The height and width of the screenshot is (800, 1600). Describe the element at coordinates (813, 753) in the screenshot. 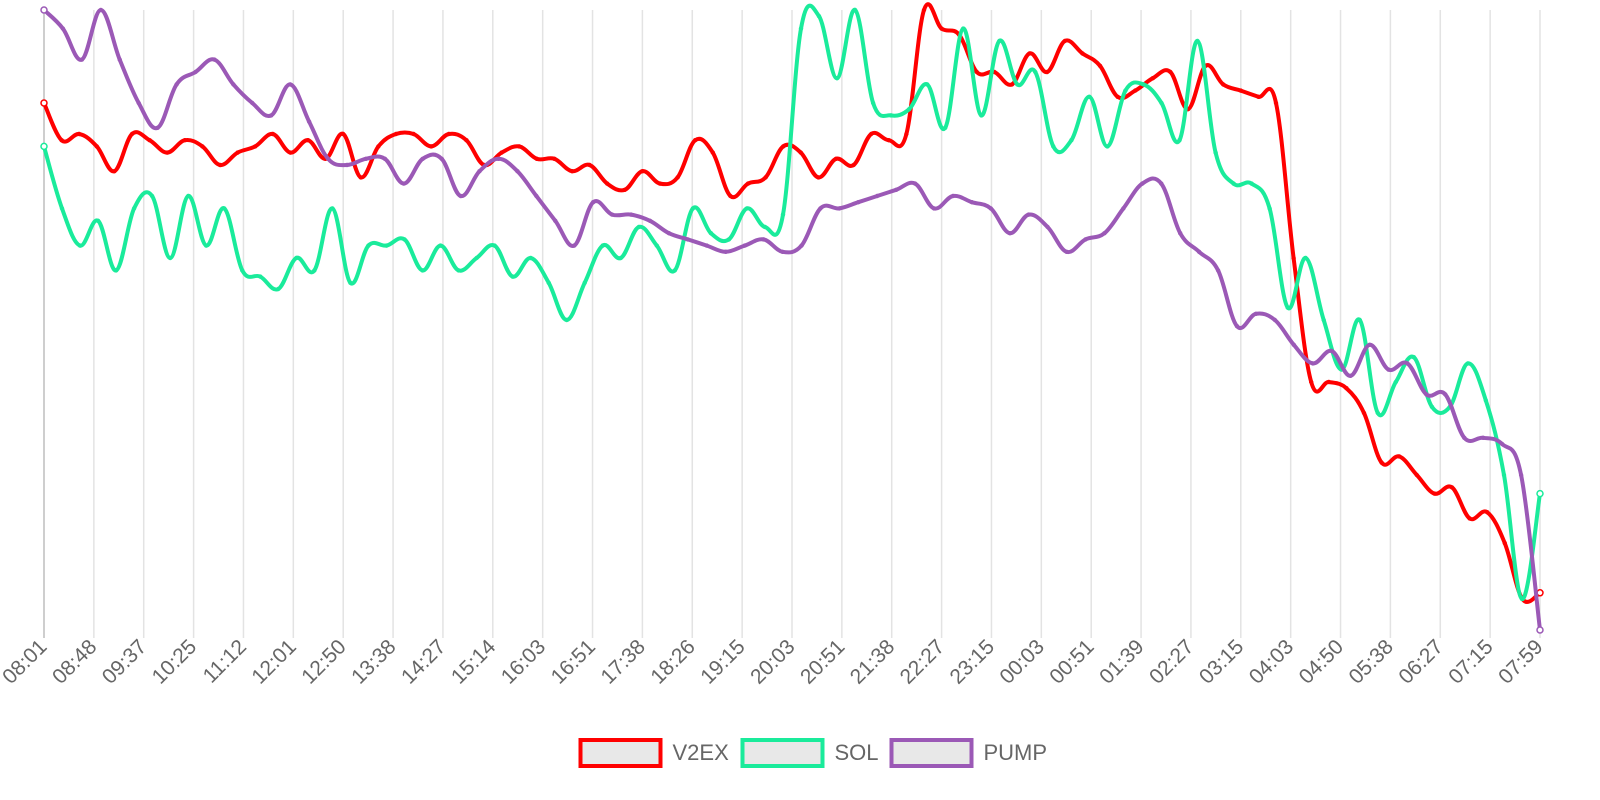

I see `chart-legend: V2EX SOL PUMP` at that location.